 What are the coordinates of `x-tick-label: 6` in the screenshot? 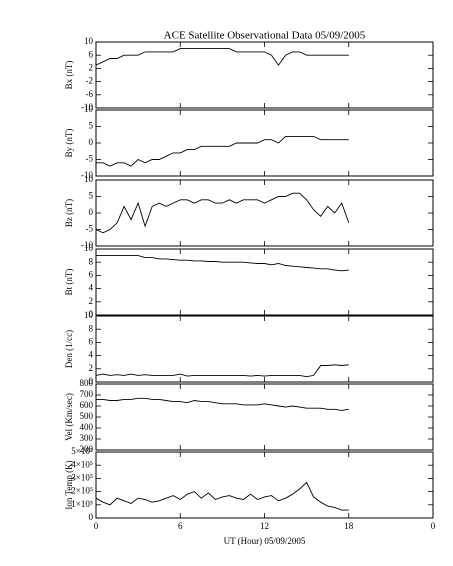 It's located at (180, 526).